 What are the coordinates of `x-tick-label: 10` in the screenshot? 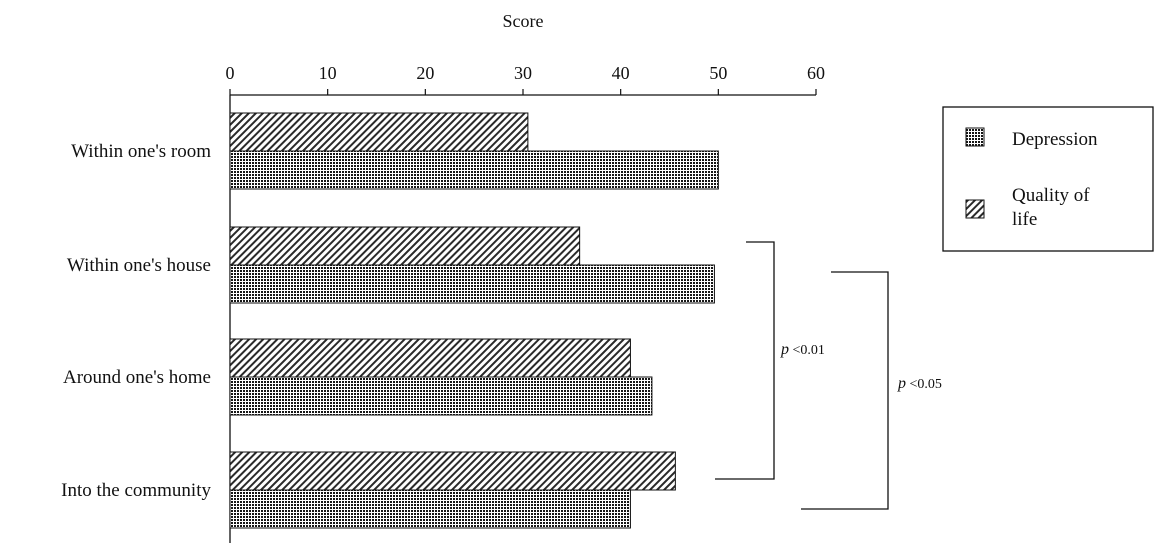 It's located at (328, 73).